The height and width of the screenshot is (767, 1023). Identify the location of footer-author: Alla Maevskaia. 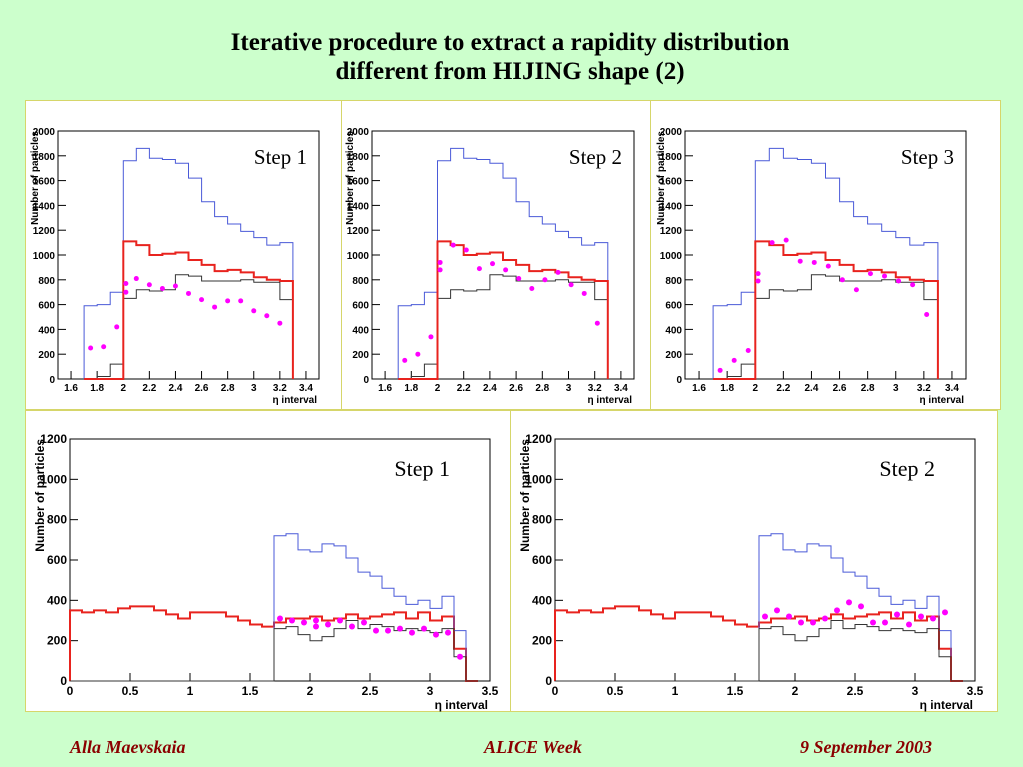
(128, 747).